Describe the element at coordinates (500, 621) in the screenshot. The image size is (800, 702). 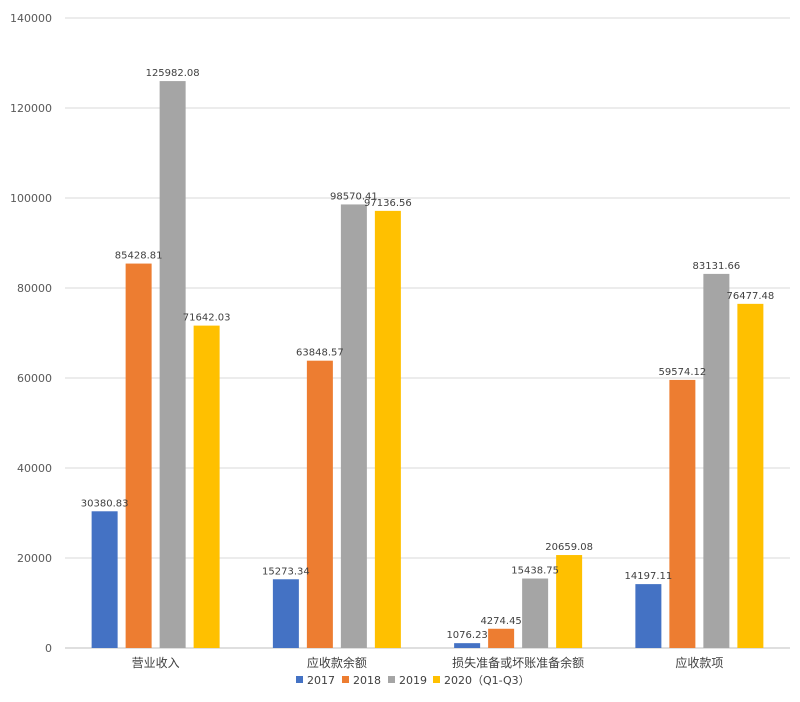
I see `data-label: 4274.45` at that location.